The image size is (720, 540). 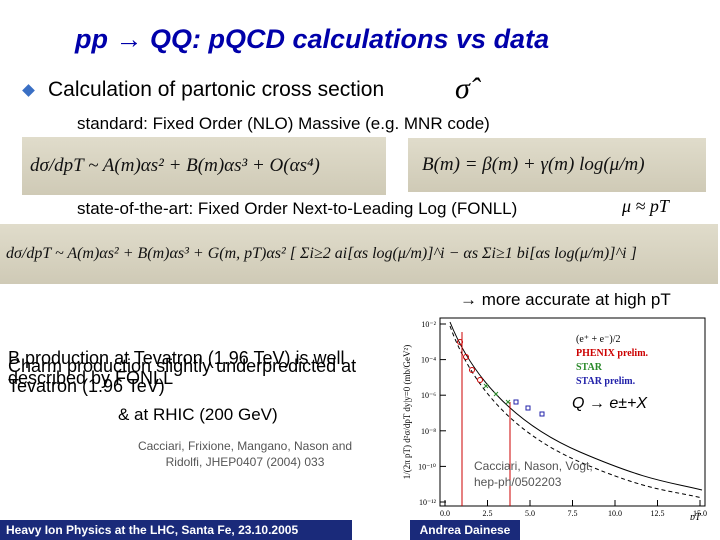 What do you see at coordinates (533, 474) in the screenshot?
I see `citation-2: Cacciari, Nason, Vogt, hep-ph/0502203` at bounding box center [533, 474].